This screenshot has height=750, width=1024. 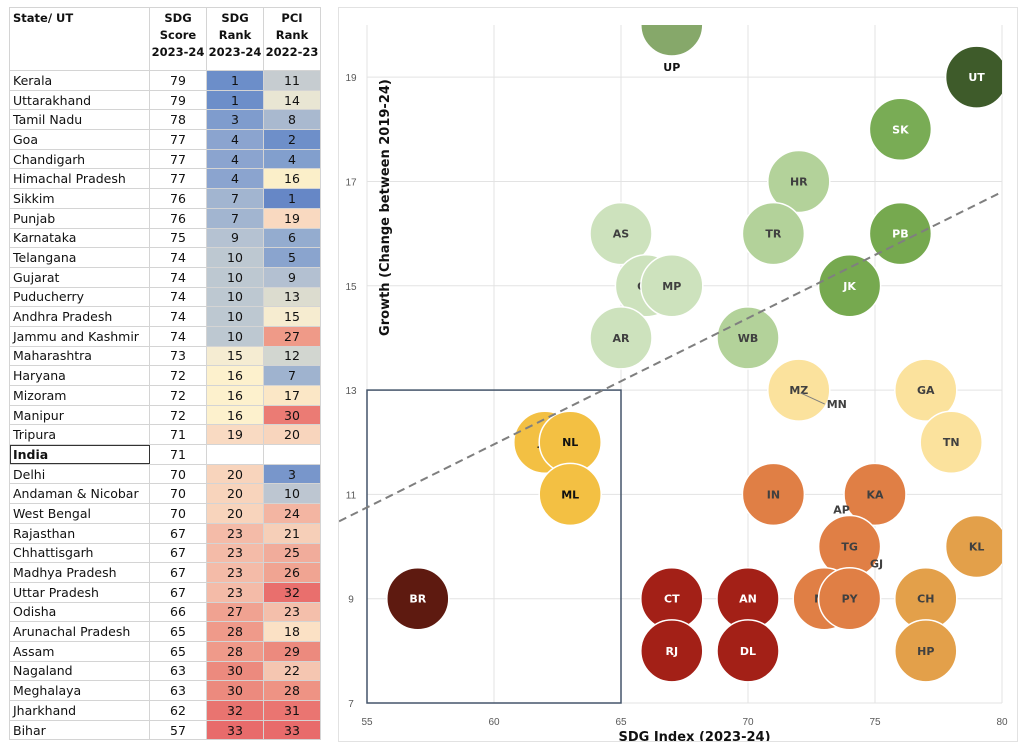 I want to click on x-tick-label: 75, so click(x=875, y=722).